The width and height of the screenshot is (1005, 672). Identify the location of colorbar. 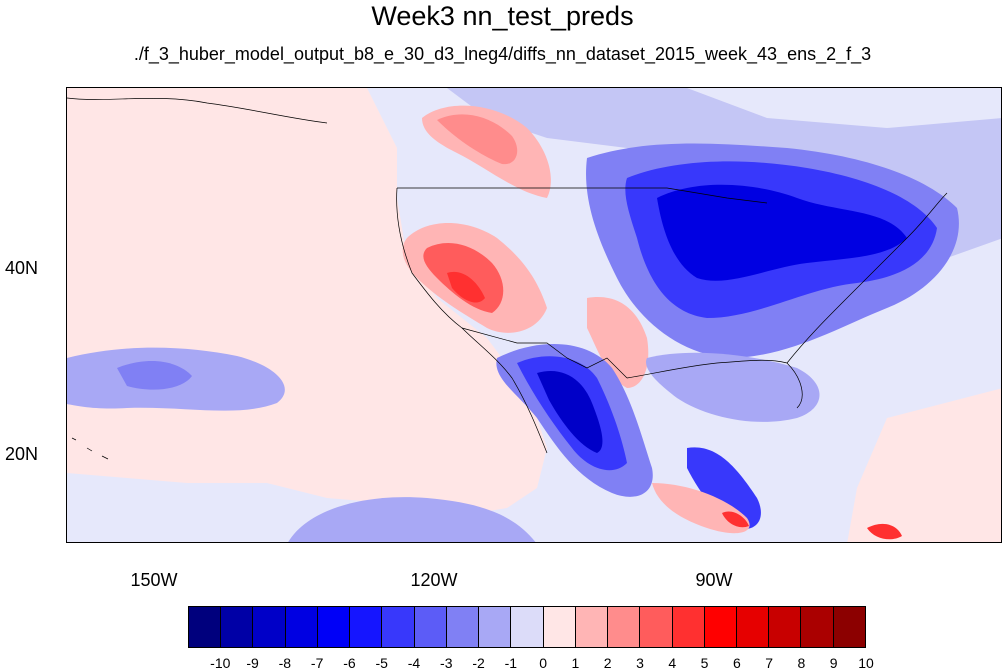
(527, 627).